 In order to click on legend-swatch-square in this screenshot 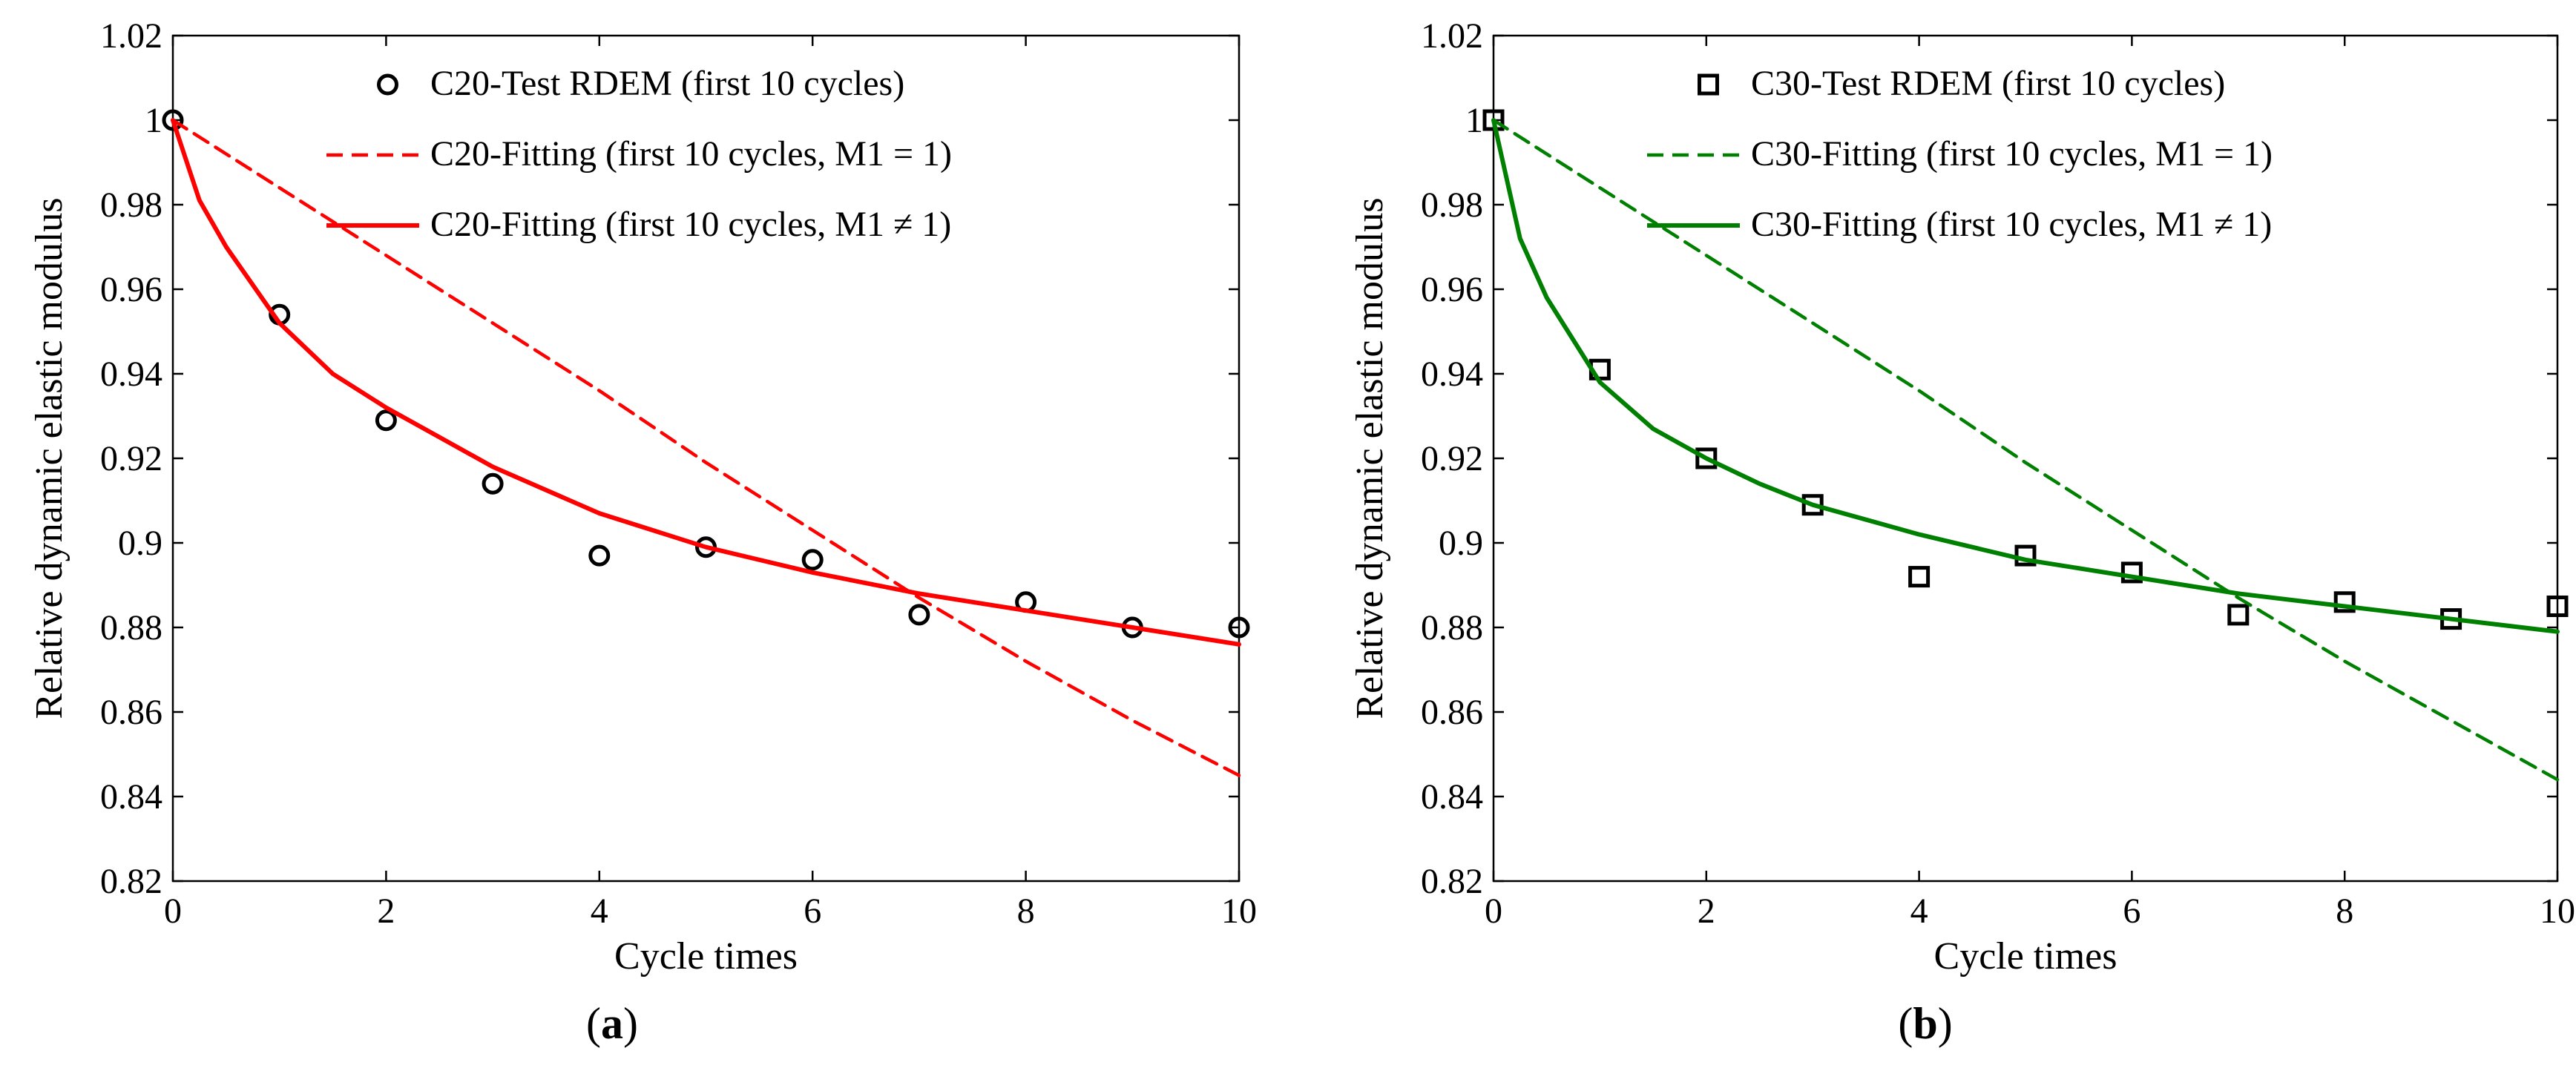, I will do `click(1708, 85)`.